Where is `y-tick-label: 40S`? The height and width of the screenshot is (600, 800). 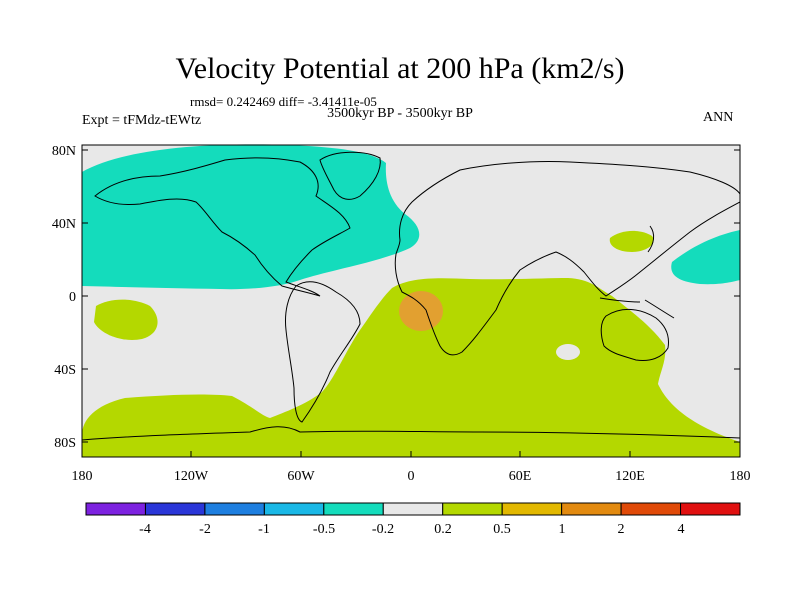
y-tick-label: 40S is located at coordinates (65, 370).